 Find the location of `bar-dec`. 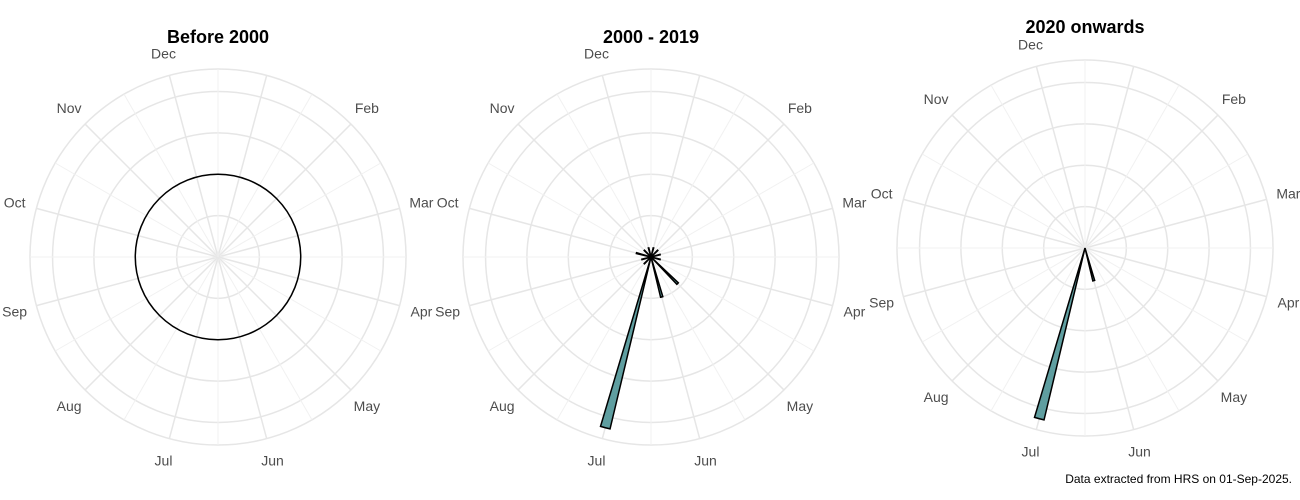

bar-dec is located at coordinates (649, 252).